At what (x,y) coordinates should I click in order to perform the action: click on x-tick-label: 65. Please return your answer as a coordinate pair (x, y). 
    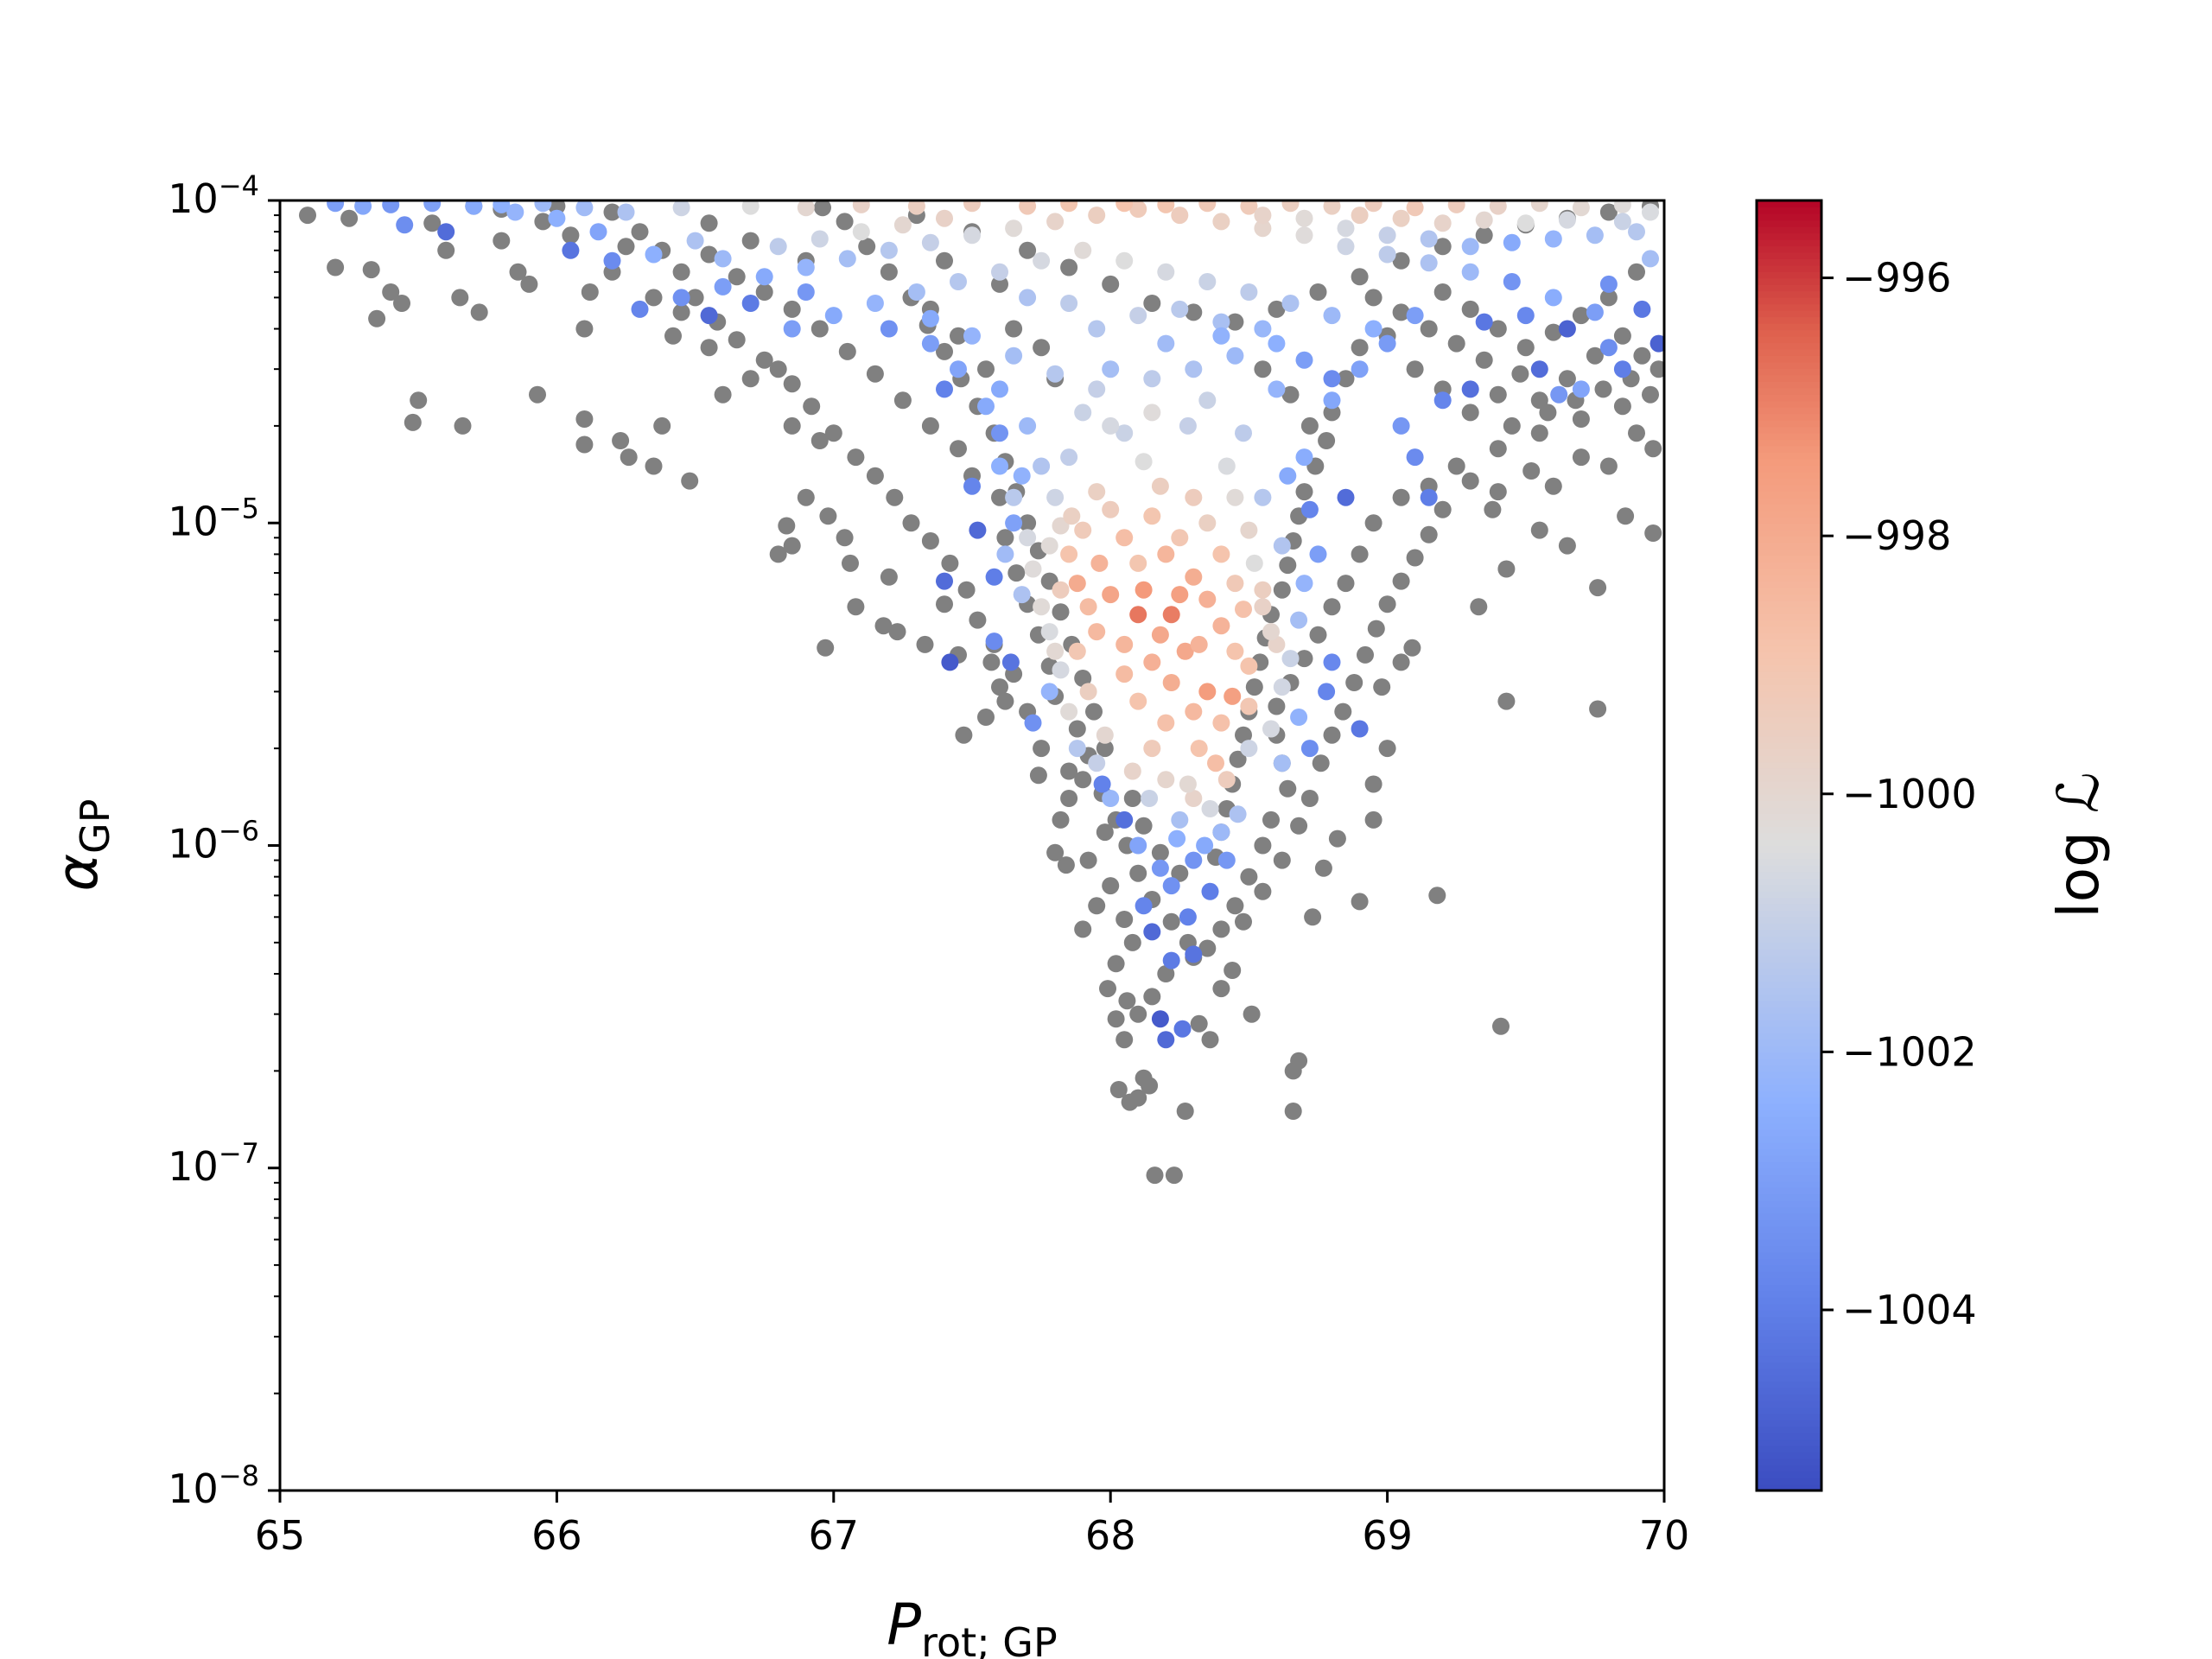
    Looking at the image, I should click on (280, 1535).